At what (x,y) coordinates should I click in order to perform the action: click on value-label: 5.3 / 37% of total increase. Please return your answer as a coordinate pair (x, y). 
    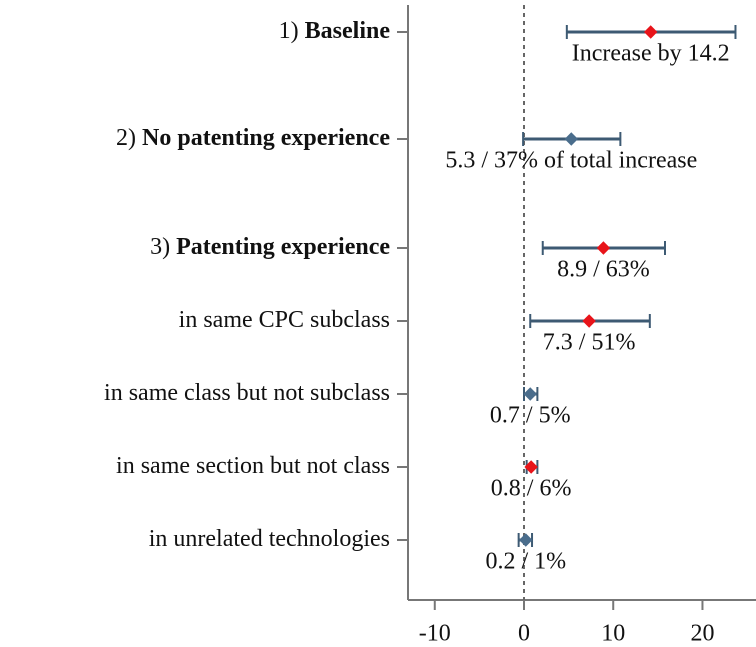
    Looking at the image, I should click on (571, 161).